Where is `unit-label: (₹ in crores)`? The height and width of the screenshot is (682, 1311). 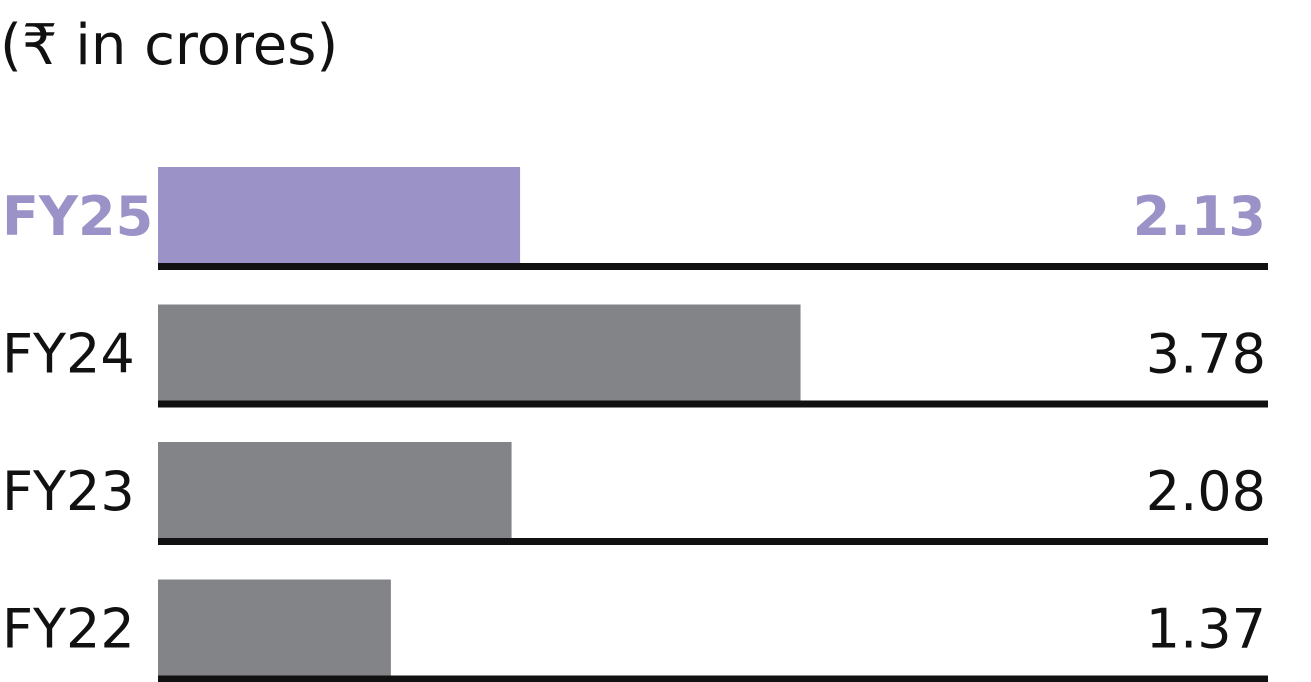
unit-label: (₹ in crores) is located at coordinates (169, 45).